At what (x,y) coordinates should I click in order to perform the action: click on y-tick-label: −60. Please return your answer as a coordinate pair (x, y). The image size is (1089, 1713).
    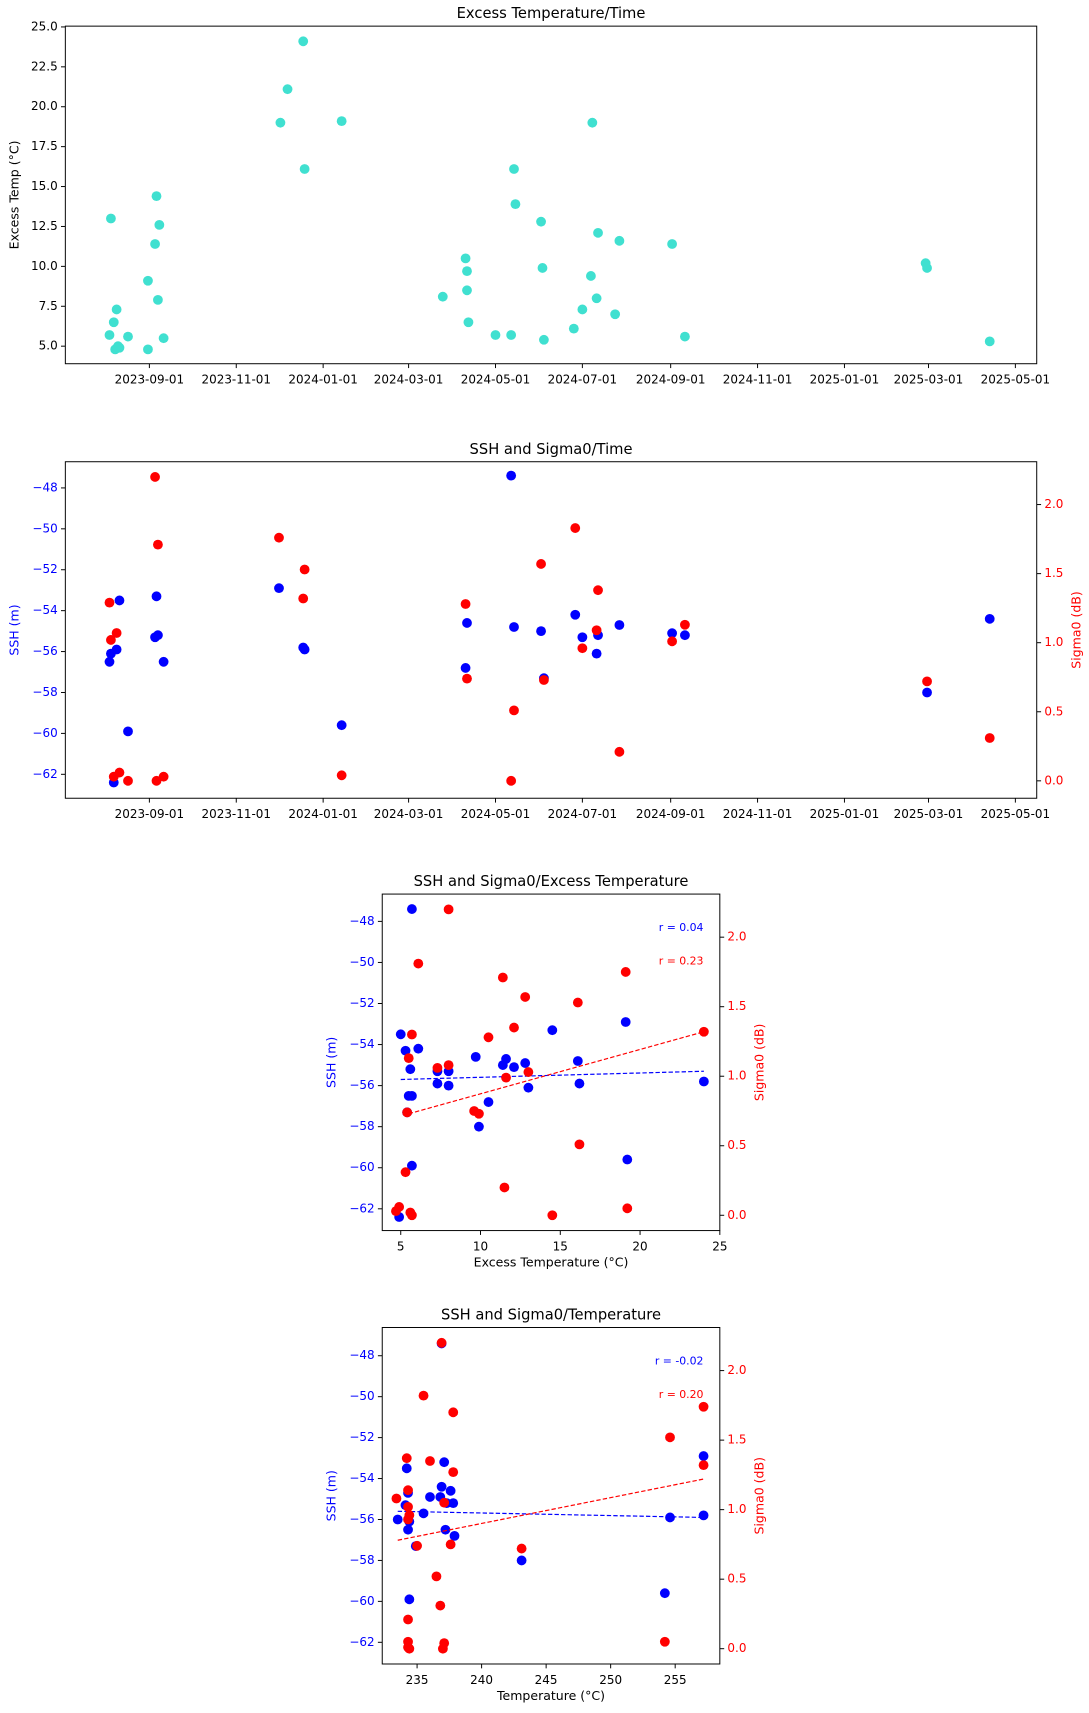
    Looking at the image, I should click on (44, 733).